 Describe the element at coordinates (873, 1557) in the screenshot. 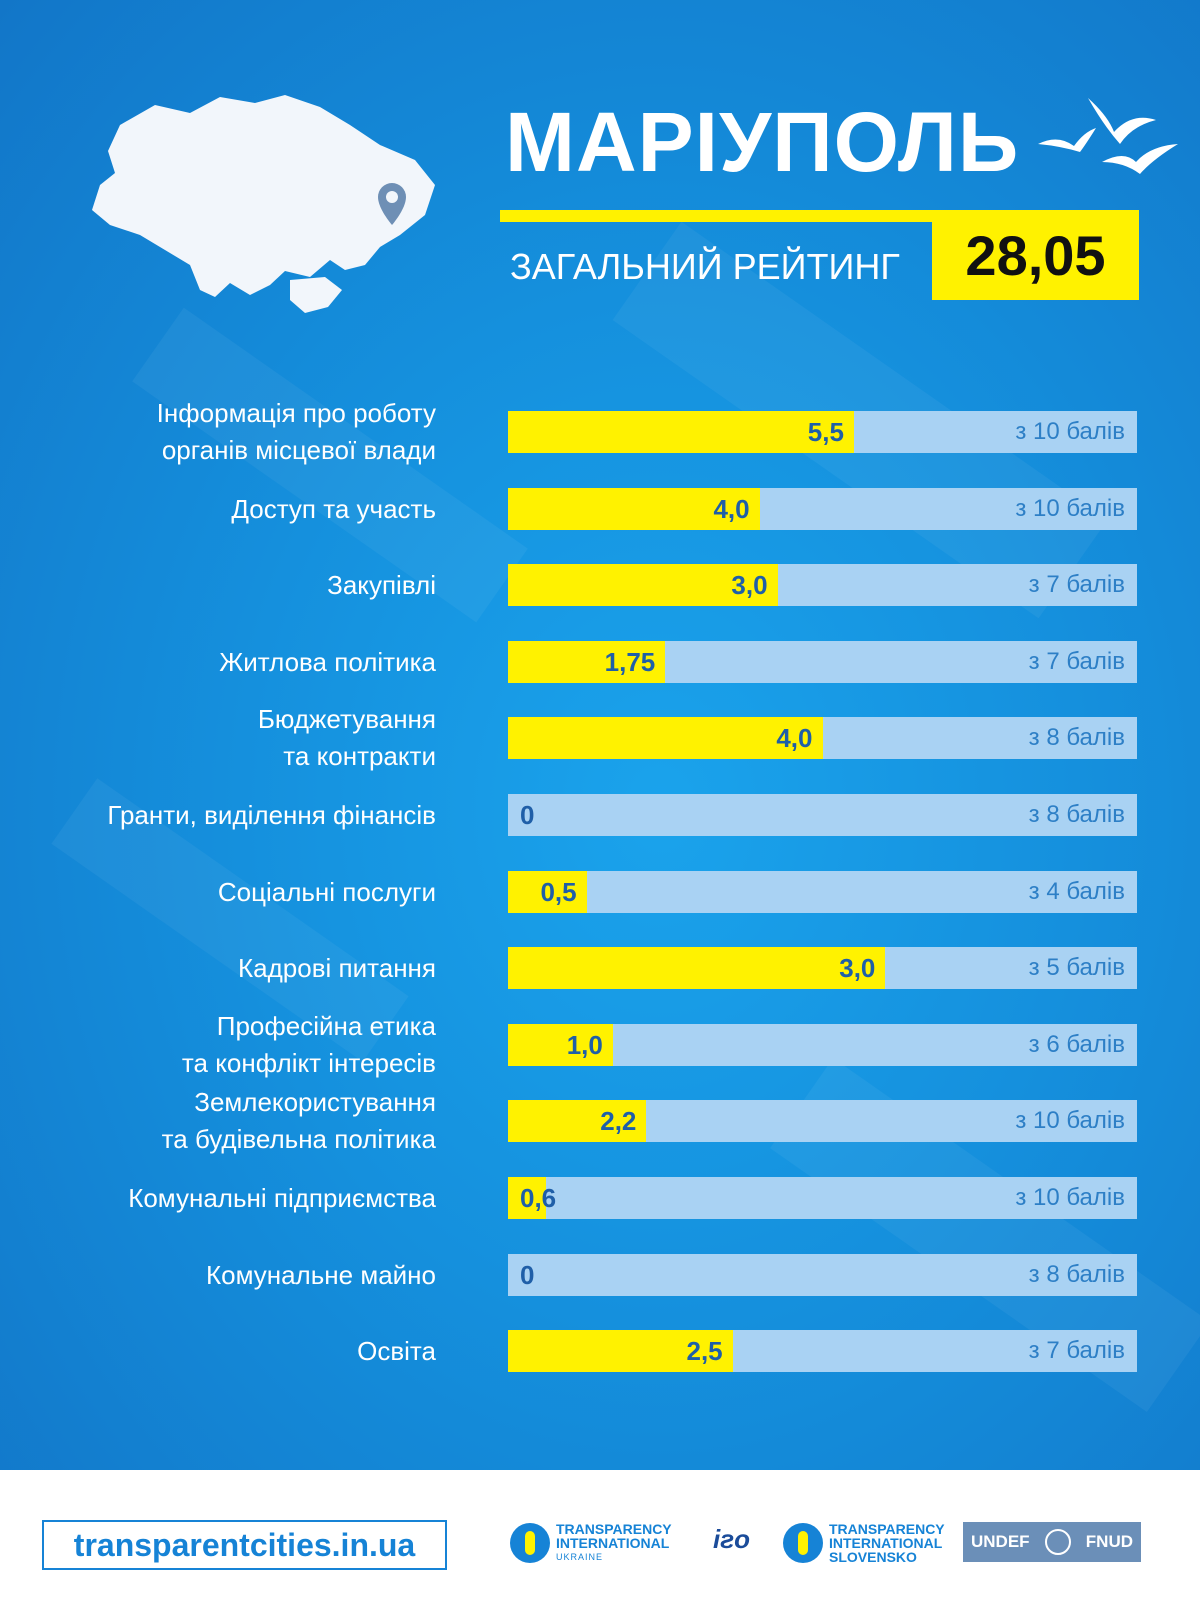

I see `ti-slovensko-line3: SLOVENSKO` at that location.